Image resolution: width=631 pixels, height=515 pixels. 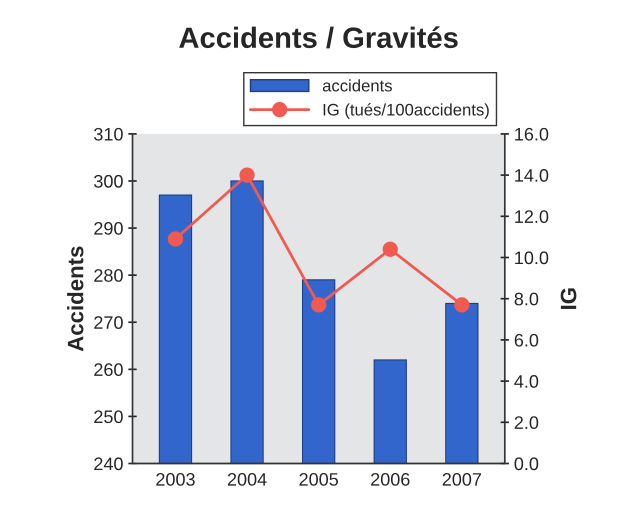 I want to click on y-tick-label: 260, so click(x=108, y=369).